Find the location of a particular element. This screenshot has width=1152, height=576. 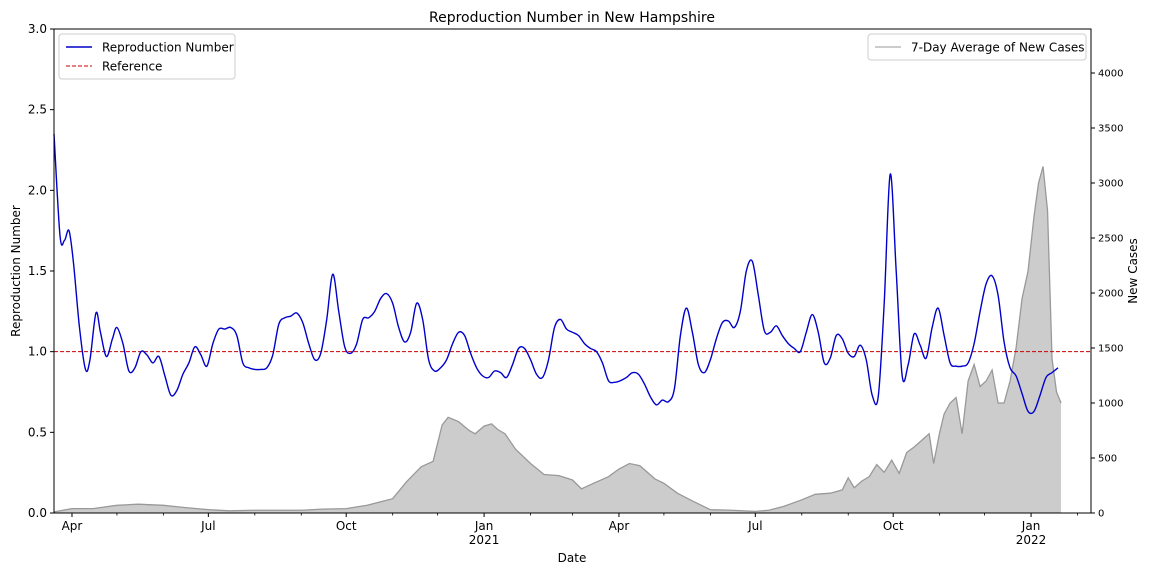

y2-tick-label: 0 is located at coordinates (1101, 514).